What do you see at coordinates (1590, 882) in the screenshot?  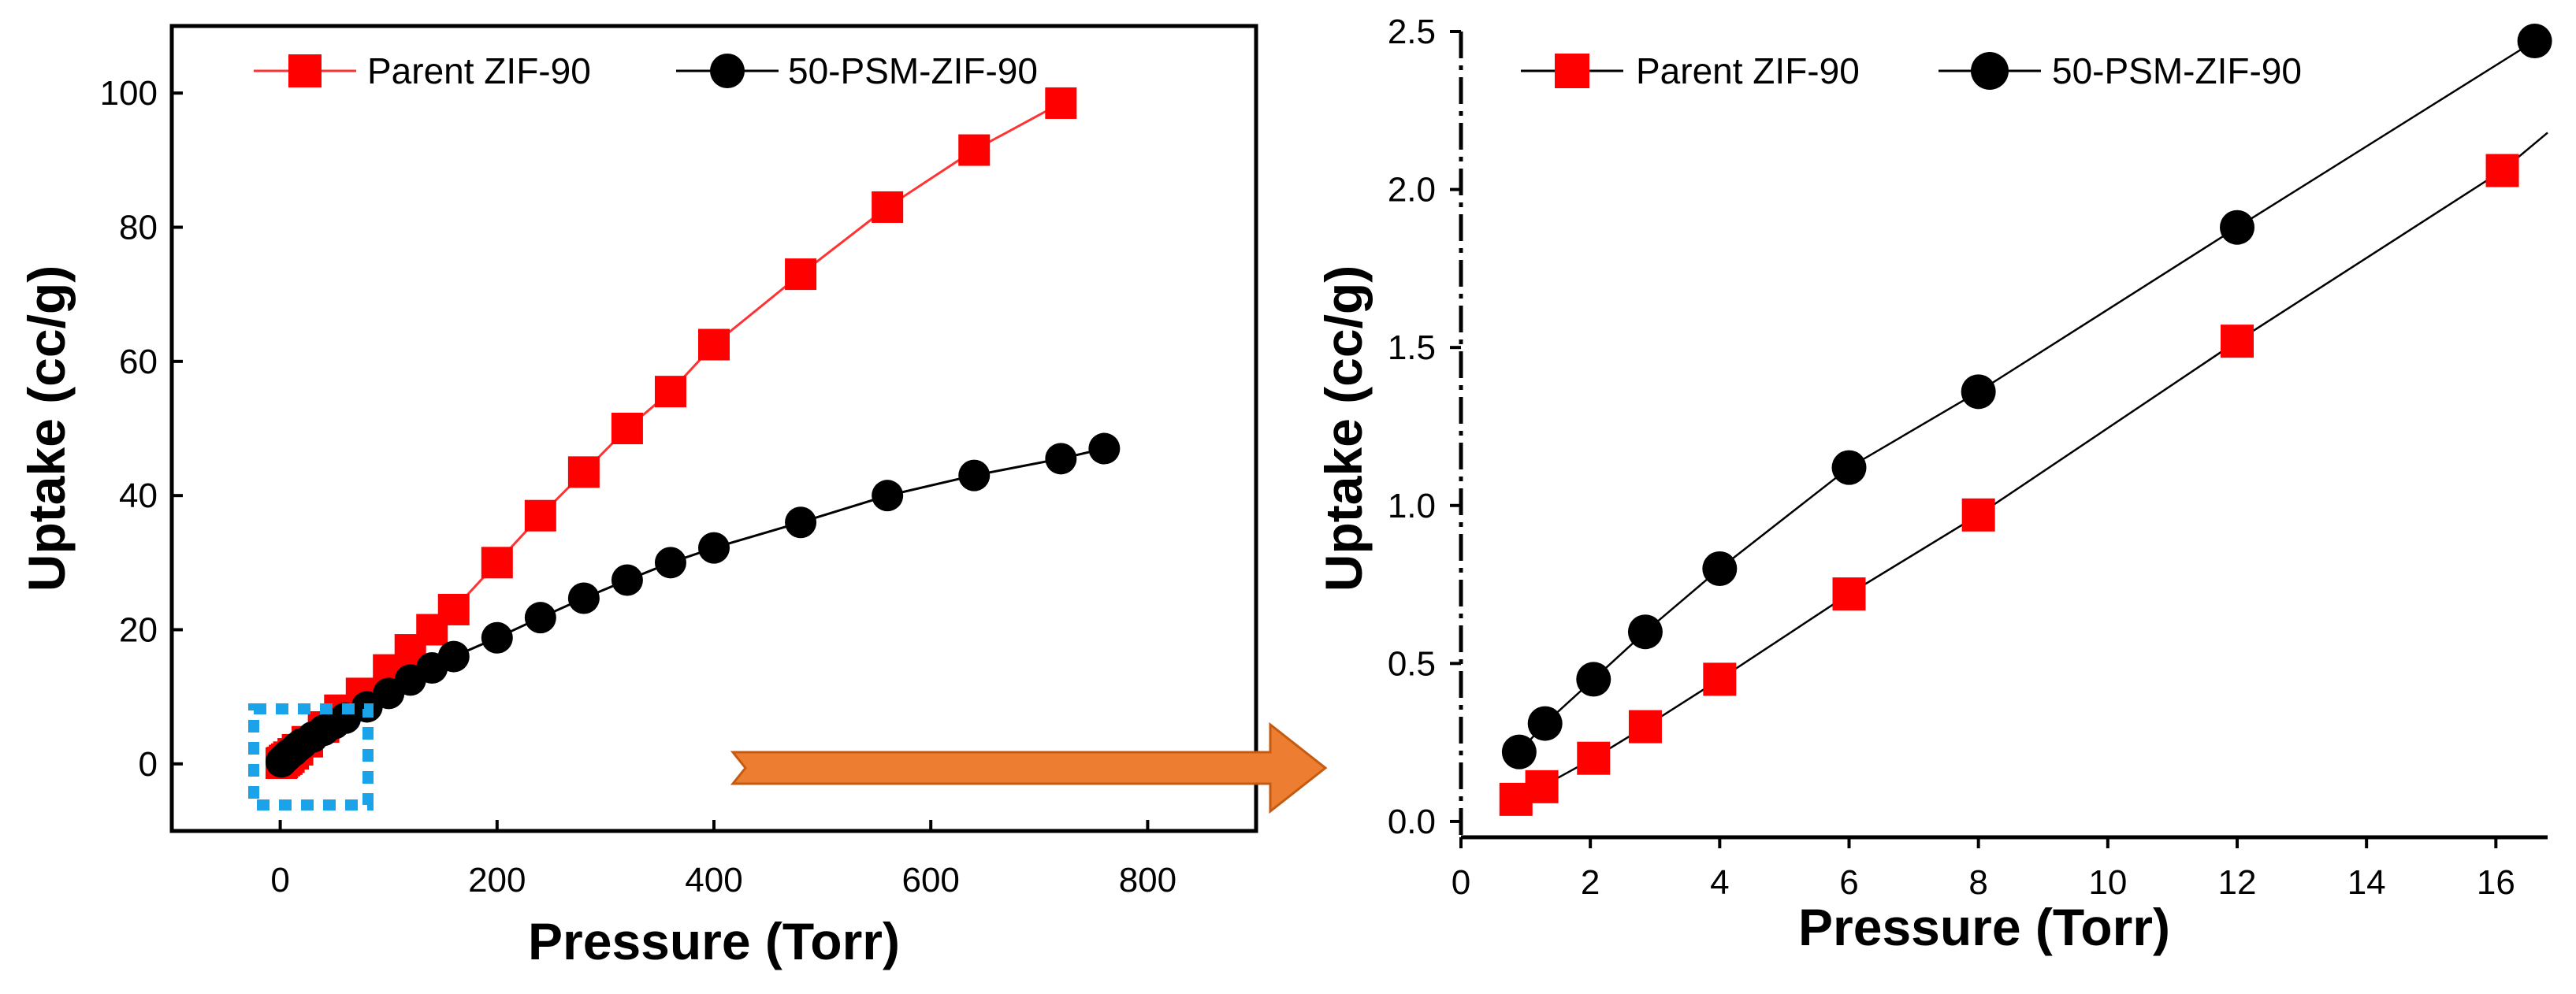 I see `x-tick-label: 2` at bounding box center [1590, 882].